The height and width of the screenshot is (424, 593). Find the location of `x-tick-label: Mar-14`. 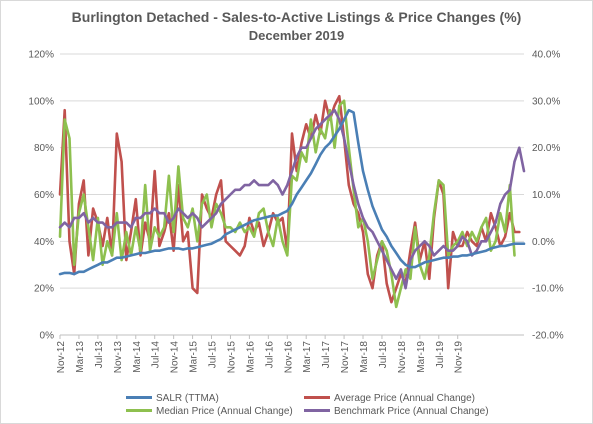

x-tick-label: Mar-14 is located at coordinates (137, 357).